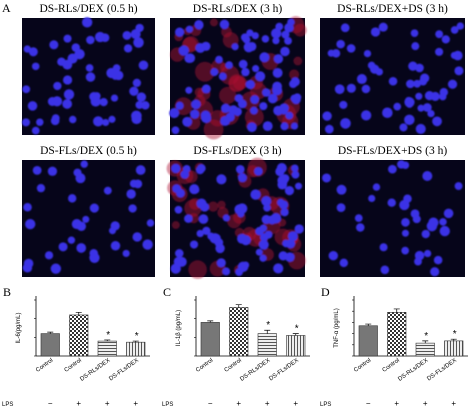 This screenshot has width=474, height=413. I want to click on panel-label: B, so click(7, 292).